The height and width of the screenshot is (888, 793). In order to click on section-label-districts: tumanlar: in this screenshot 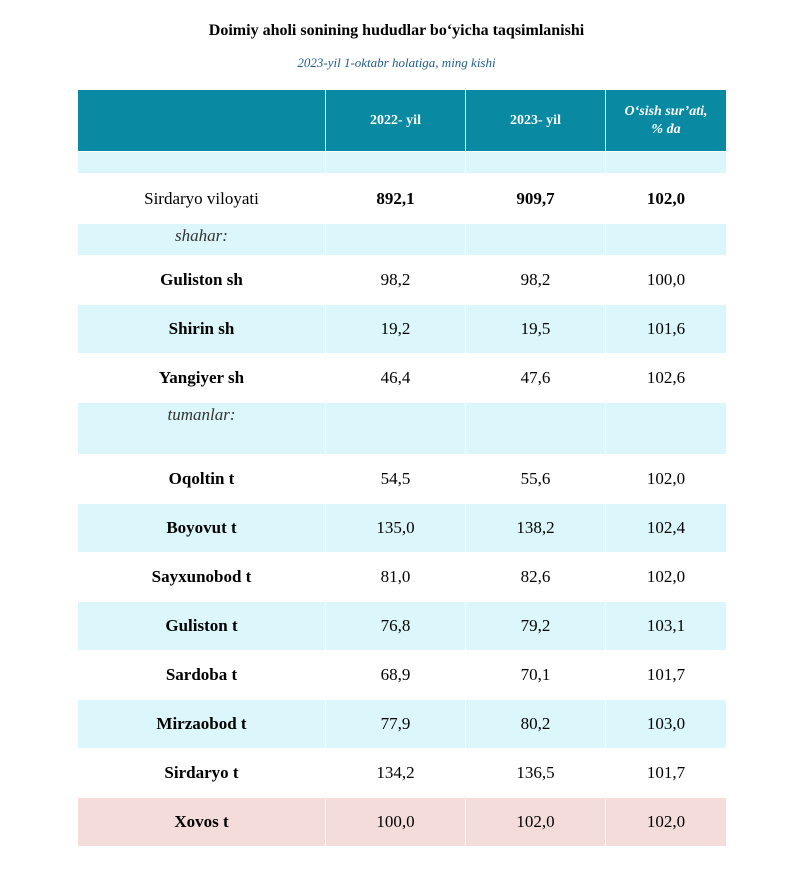, I will do `click(201, 428)`.